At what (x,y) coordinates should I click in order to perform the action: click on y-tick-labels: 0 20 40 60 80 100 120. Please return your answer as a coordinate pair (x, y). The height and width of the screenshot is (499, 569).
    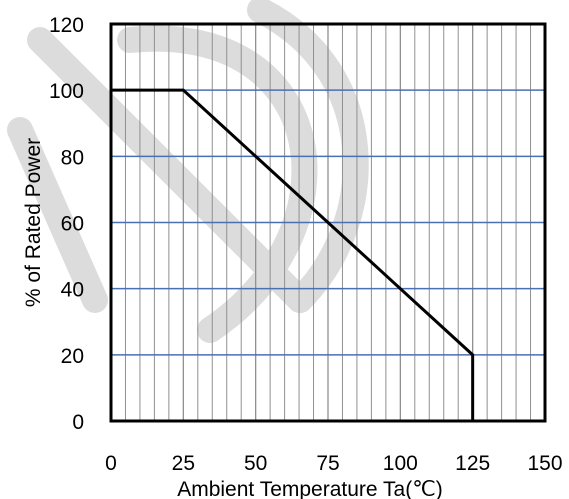
    Looking at the image, I should click on (66, 224).